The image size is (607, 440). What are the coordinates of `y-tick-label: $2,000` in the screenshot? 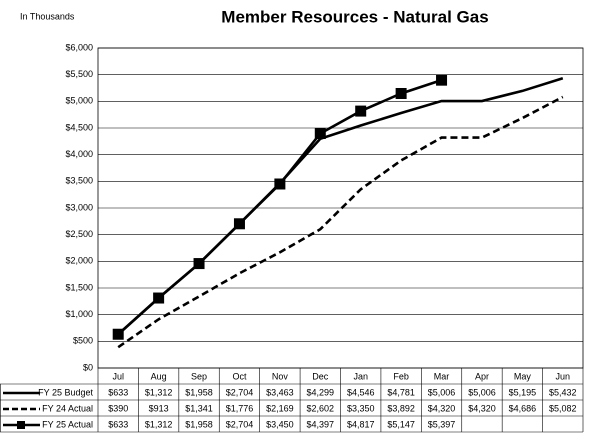 It's located at (79, 261).